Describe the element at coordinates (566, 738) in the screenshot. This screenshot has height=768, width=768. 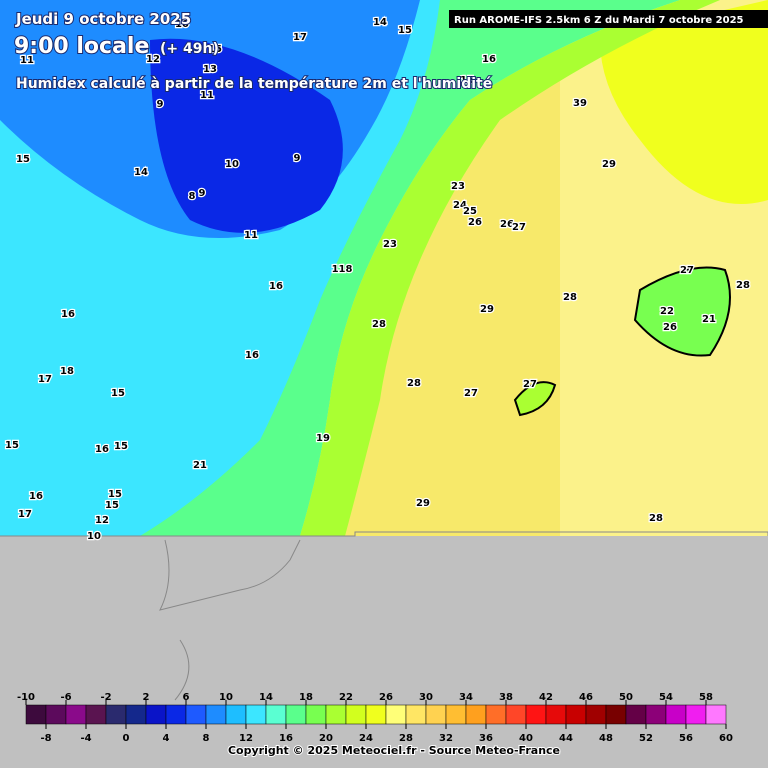
I see `tick-label: 44` at that location.